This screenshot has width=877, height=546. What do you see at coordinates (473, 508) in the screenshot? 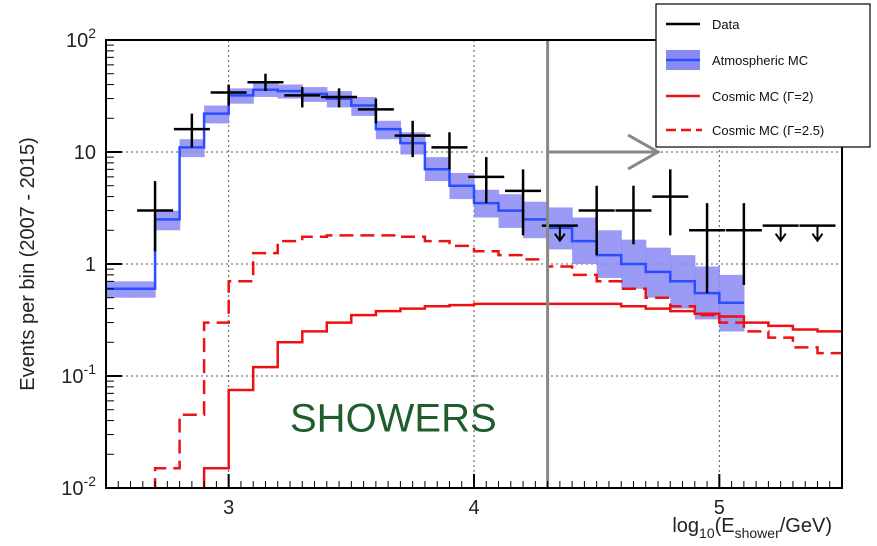
I see `x-tick-label: 4` at bounding box center [473, 508].